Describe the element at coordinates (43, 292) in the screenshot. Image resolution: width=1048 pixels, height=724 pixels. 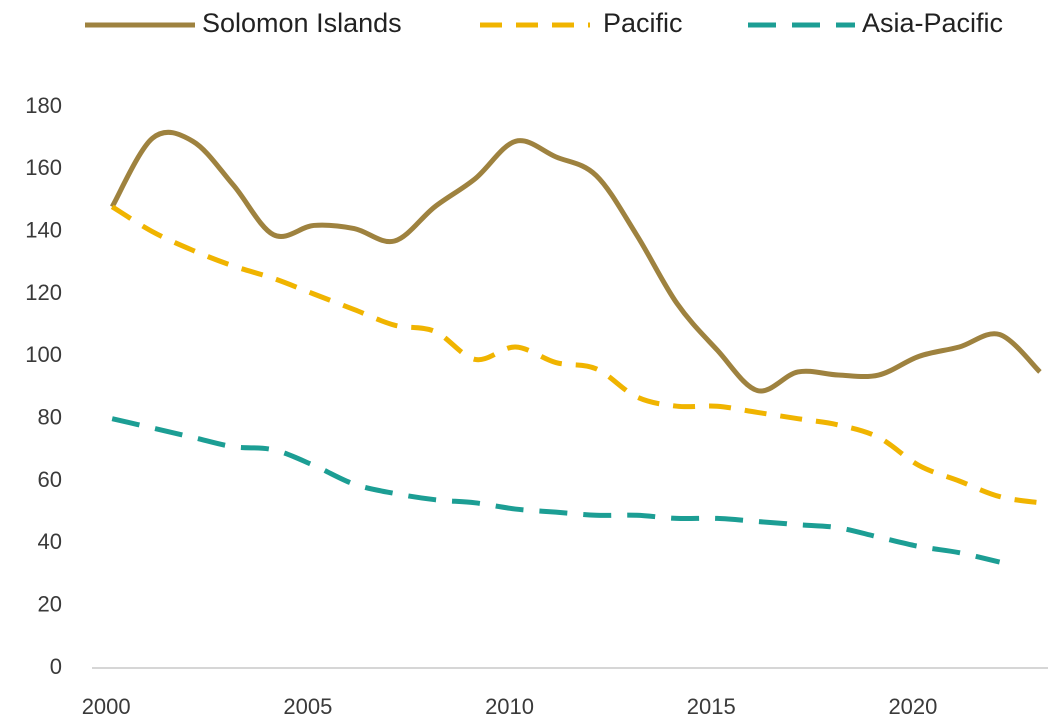
I see `y-tick-label: 120` at that location.